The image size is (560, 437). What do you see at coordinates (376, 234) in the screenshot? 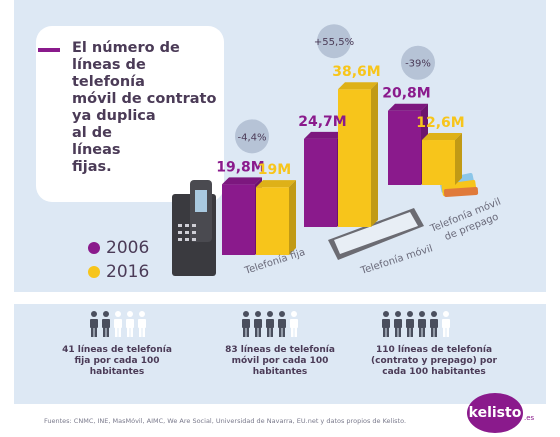
I see `smartphone-icon` at bounding box center [376, 234].